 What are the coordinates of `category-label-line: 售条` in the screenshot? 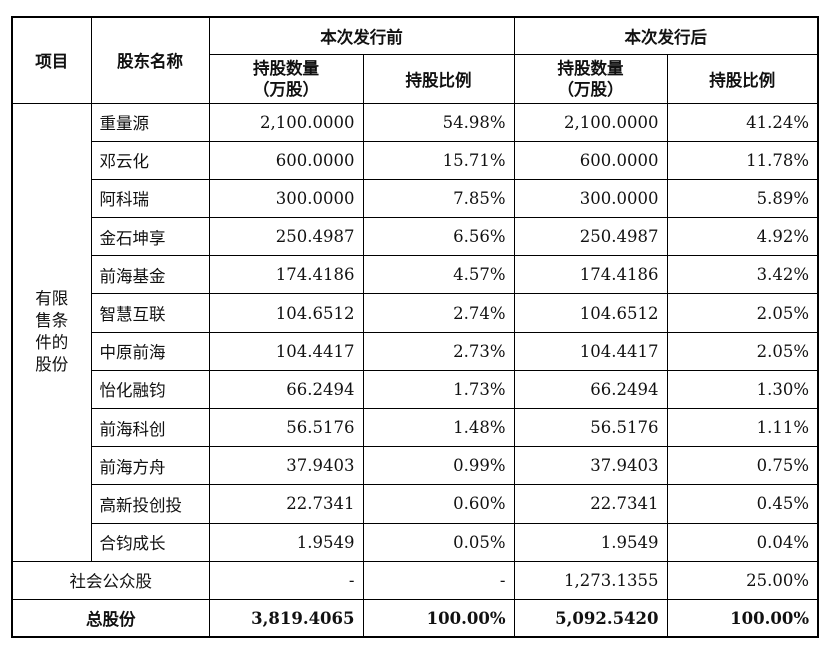 It's located at (52, 321).